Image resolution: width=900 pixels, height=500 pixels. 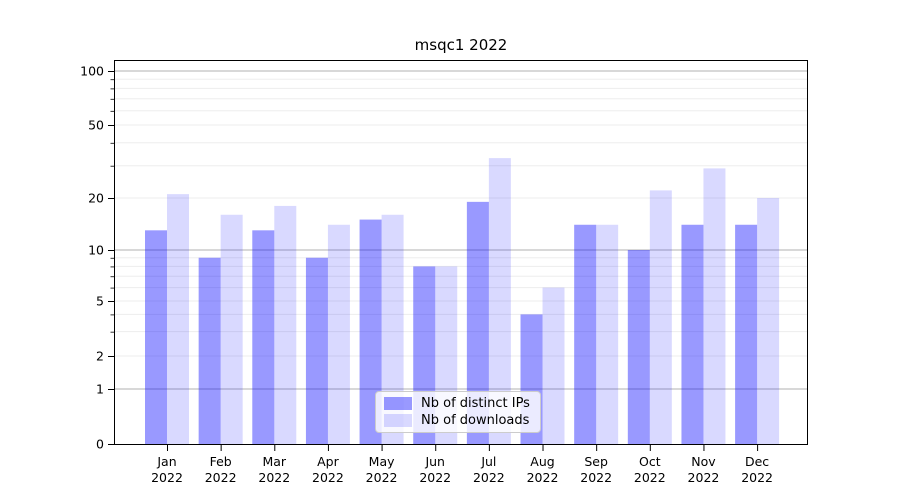 What do you see at coordinates (96, 250) in the screenshot?
I see `y-tick-label: 10` at bounding box center [96, 250].